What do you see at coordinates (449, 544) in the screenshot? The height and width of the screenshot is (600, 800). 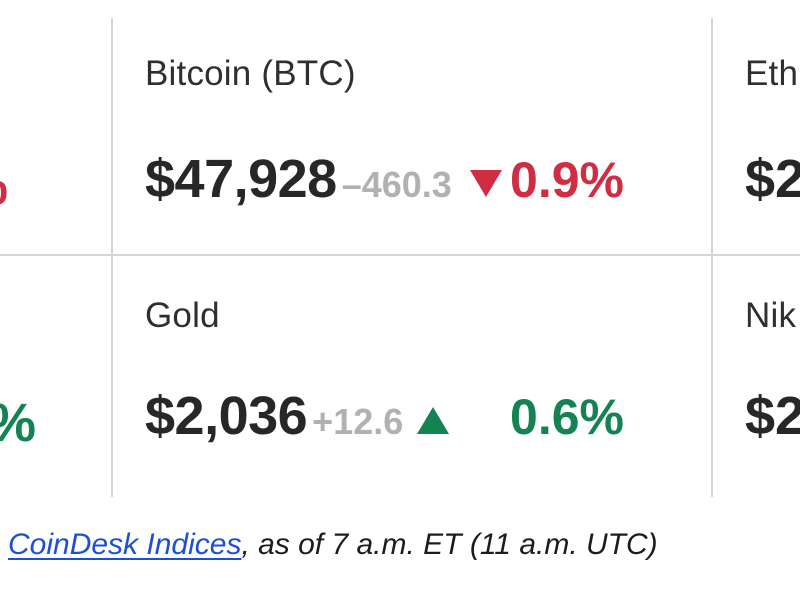 I see `attribution-text: , as of 7 a.m. ET (11 a.m. UTC)` at bounding box center [449, 544].